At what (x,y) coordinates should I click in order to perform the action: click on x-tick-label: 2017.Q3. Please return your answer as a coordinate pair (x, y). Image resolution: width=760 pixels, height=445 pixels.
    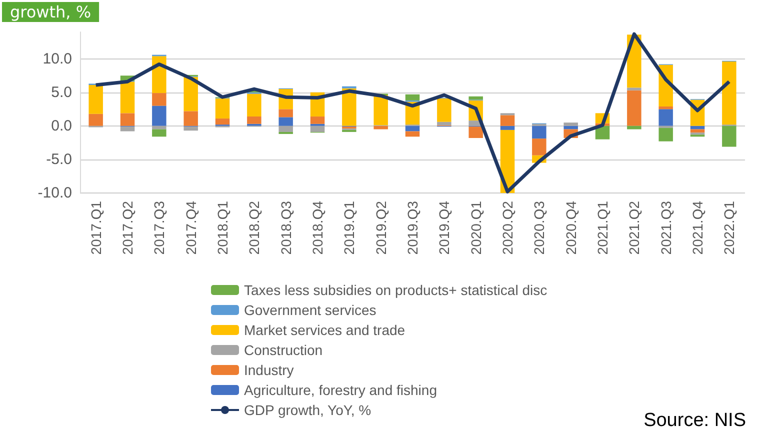
    Looking at the image, I should click on (159, 227).